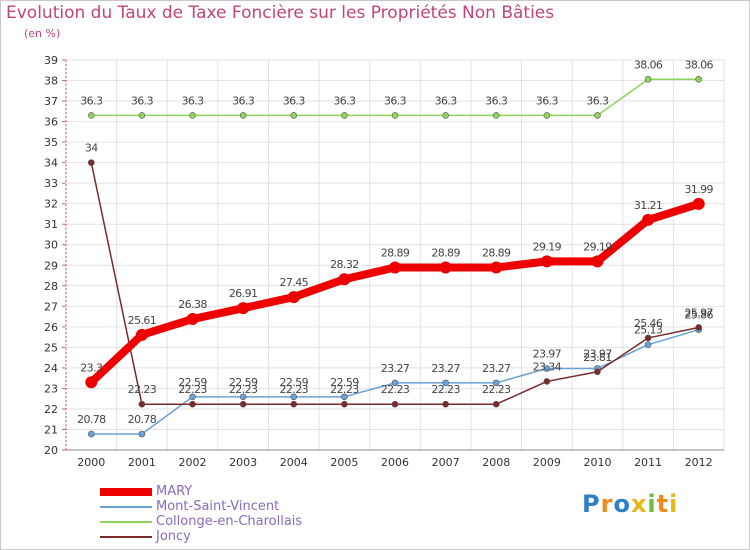  Describe the element at coordinates (51, 245) in the screenshot. I see `y-tick-label: 30` at that location.